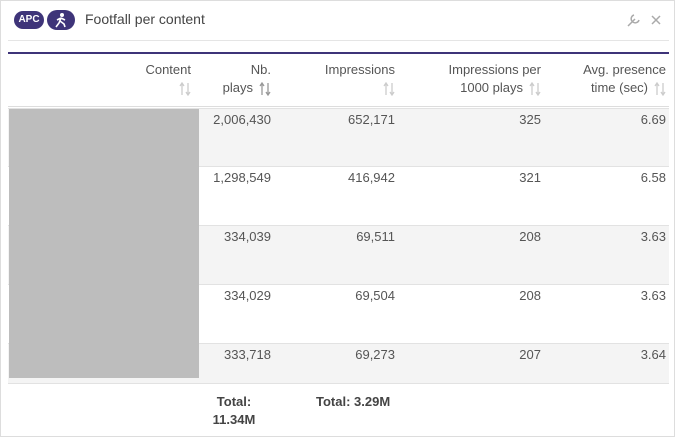  I want to click on total: Total: 3.29M, so click(353, 402).